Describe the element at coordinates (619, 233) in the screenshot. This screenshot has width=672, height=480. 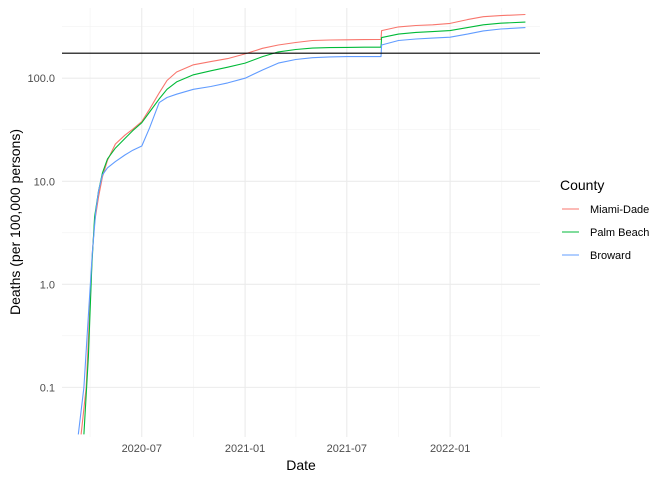
I see `legend-label-palm-beach: Palm Beach` at that location.